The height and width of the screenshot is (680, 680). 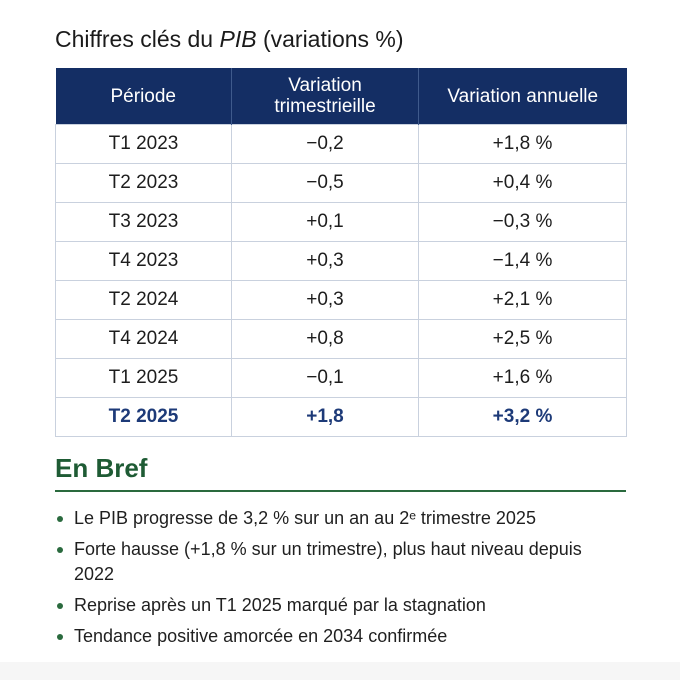 What do you see at coordinates (340, 491) in the screenshot?
I see `section-divider` at bounding box center [340, 491].